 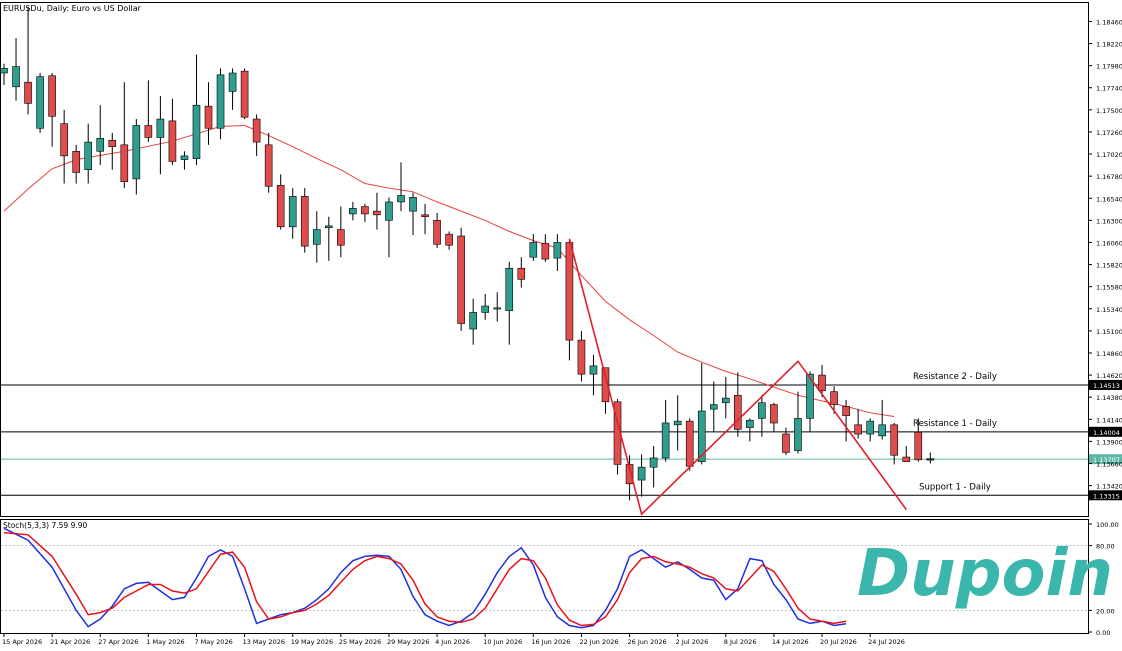 I want to click on x-tick-label: 2 Jul 2026, so click(x=692, y=642).